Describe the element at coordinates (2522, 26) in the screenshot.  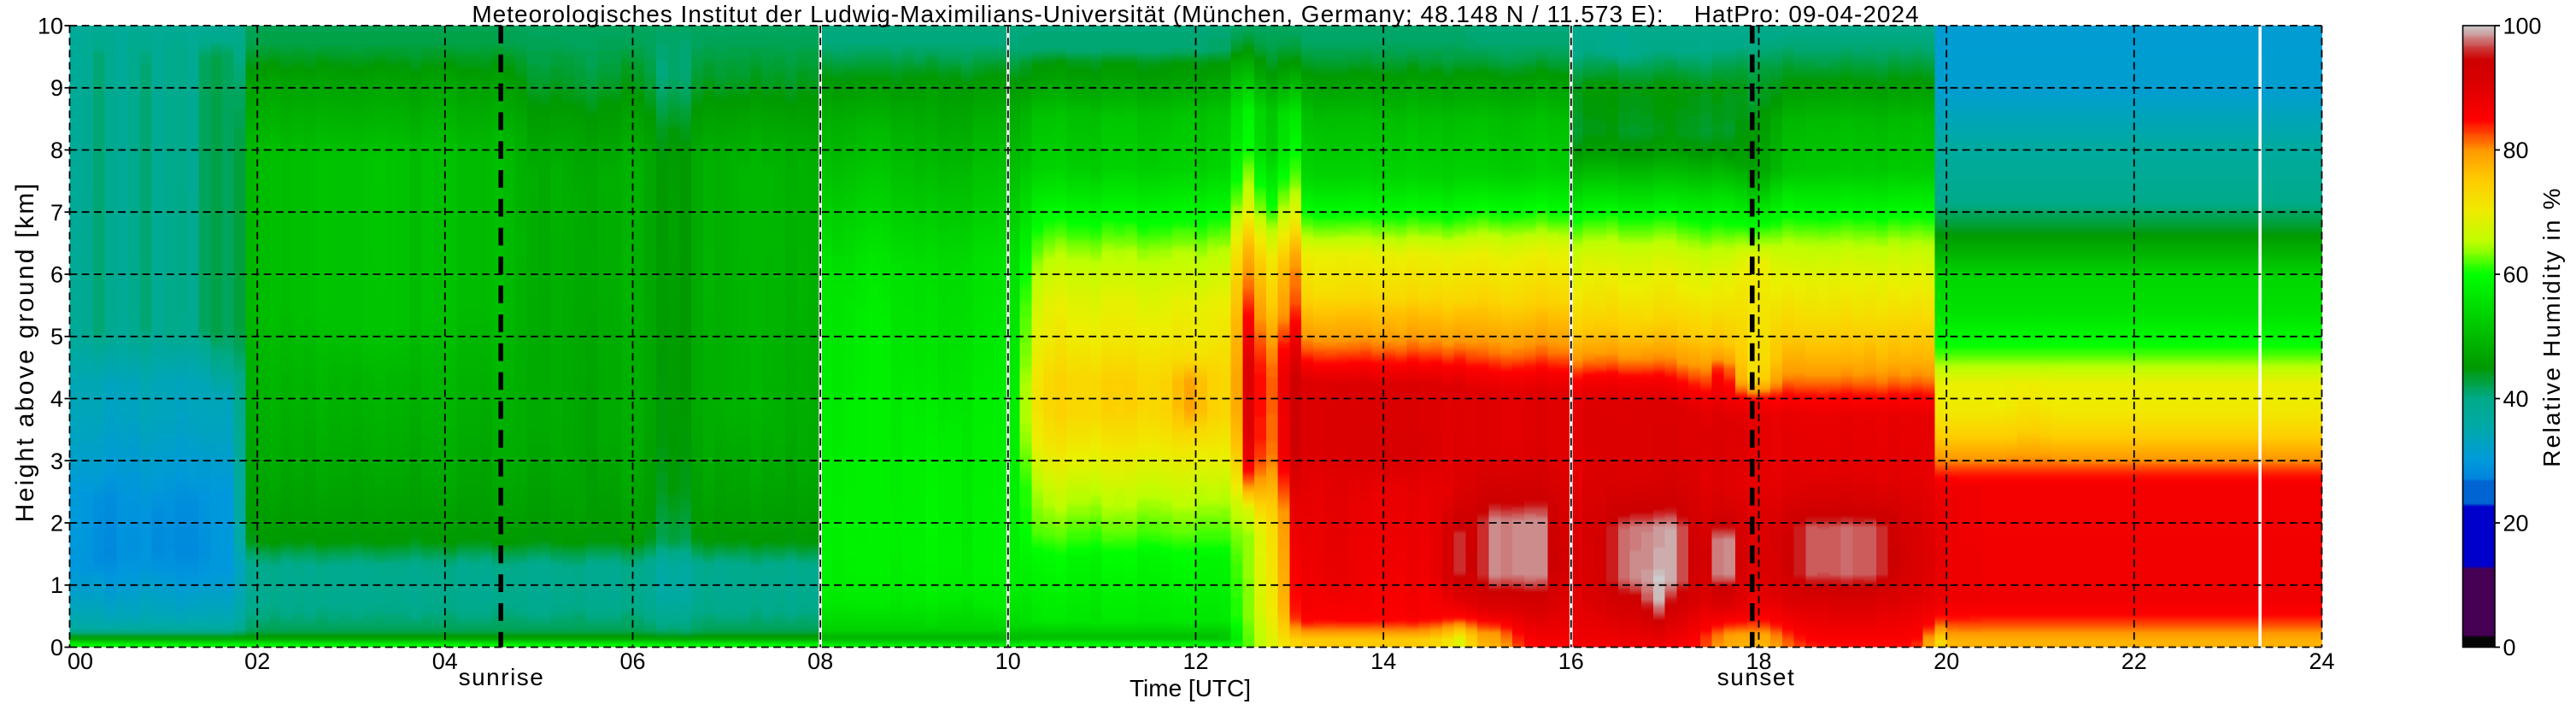
I see `svg-text: 100` at that location.